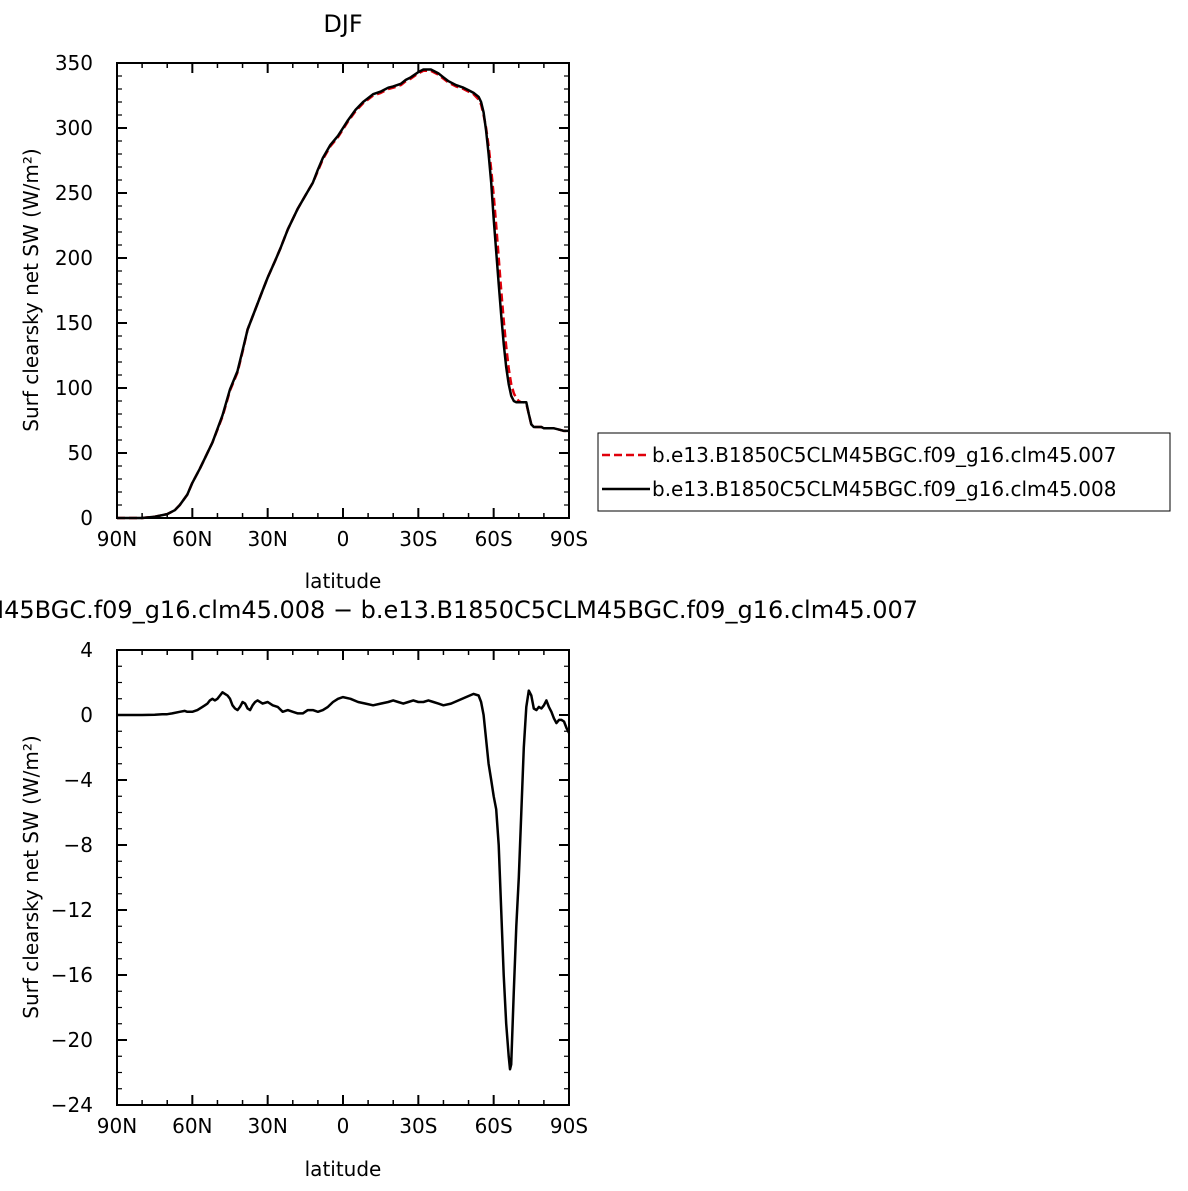 This screenshot has width=1188, height=1191. What do you see at coordinates (884, 489) in the screenshot?
I see `legend-label-008: b.e13.B1850C5CLM45BGC.f09_g16.clm45.008` at bounding box center [884, 489].